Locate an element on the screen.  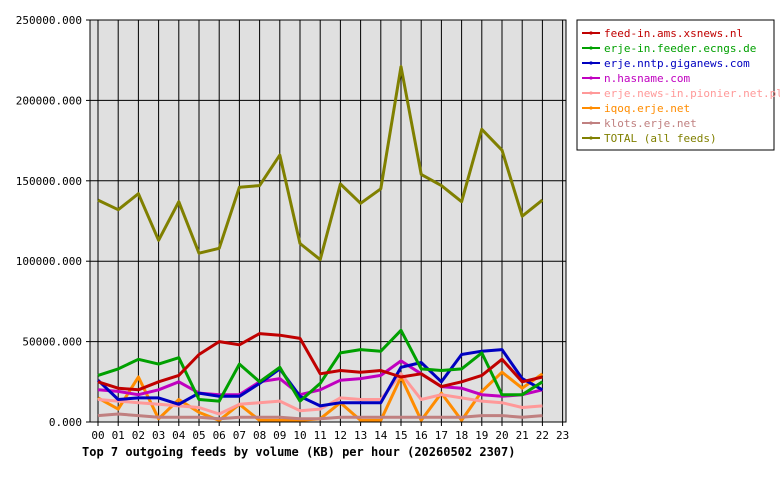
x-tick-label: 05 is located at coordinates (198, 435).